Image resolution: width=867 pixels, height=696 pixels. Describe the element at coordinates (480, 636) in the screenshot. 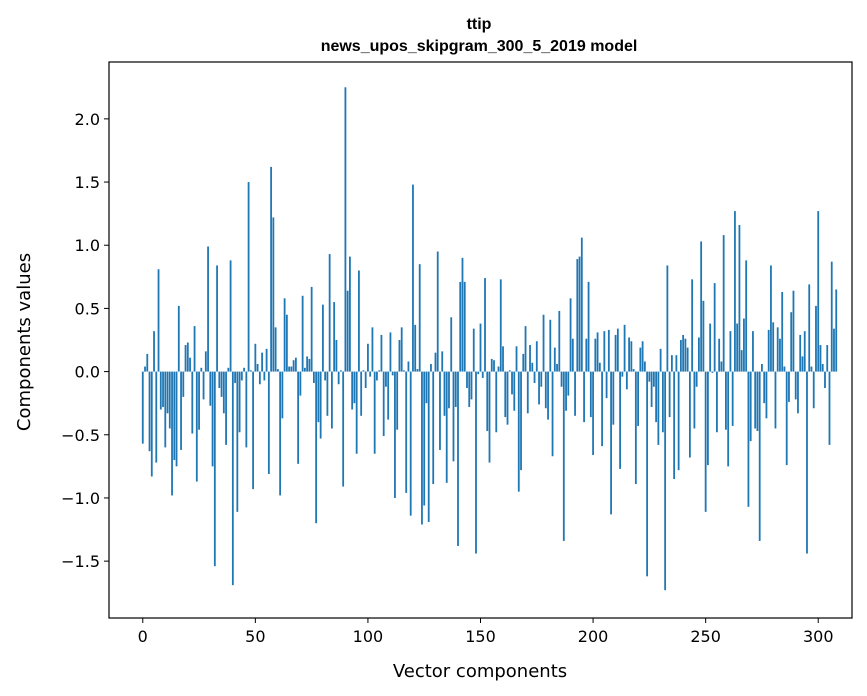

I see `x-tick-label-150: 150` at that location.